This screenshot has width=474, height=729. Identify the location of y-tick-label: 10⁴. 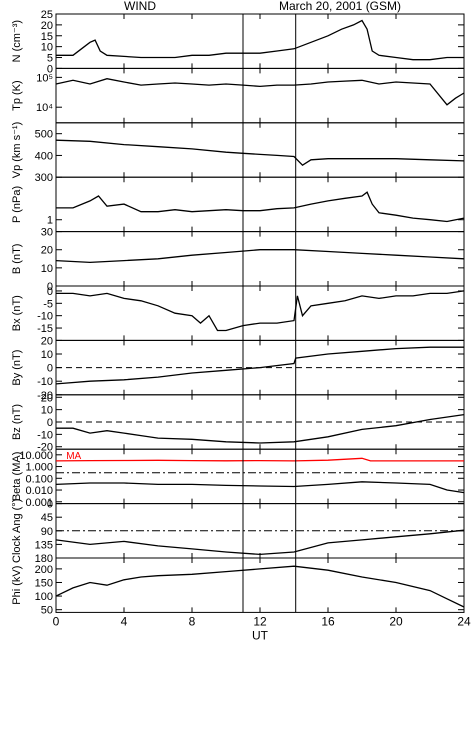
(44, 108).